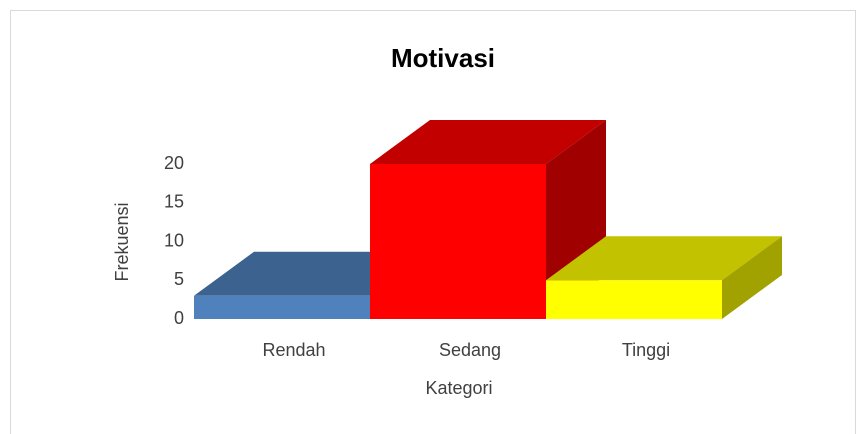  What do you see at coordinates (293, 350) in the screenshot?
I see `x-tick-label: Rendah` at bounding box center [293, 350].